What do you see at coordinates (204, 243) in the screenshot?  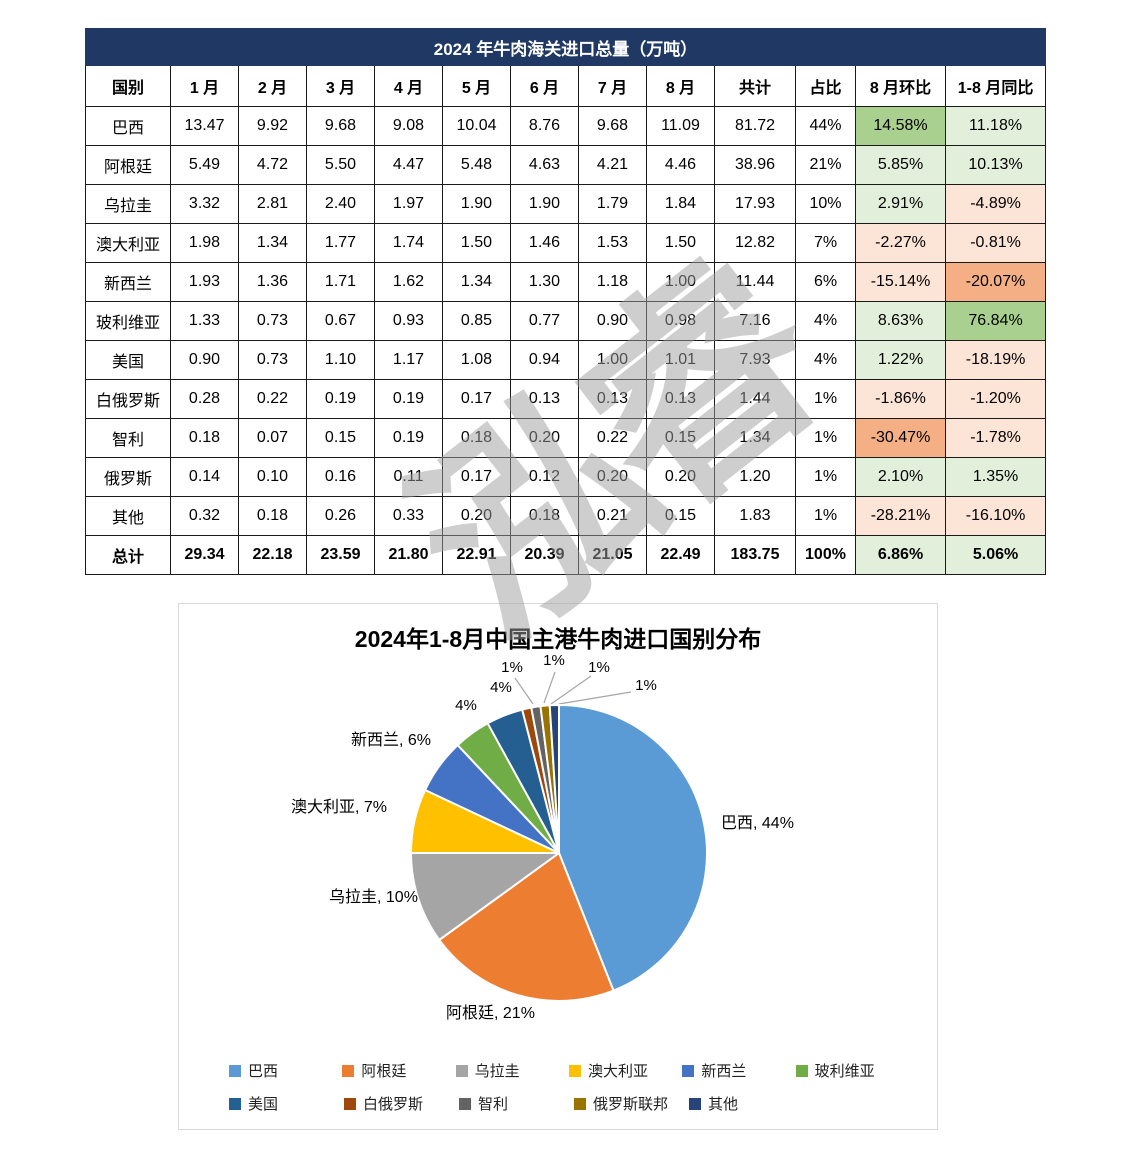 I see `value-cell: 1.98` at bounding box center [204, 243].